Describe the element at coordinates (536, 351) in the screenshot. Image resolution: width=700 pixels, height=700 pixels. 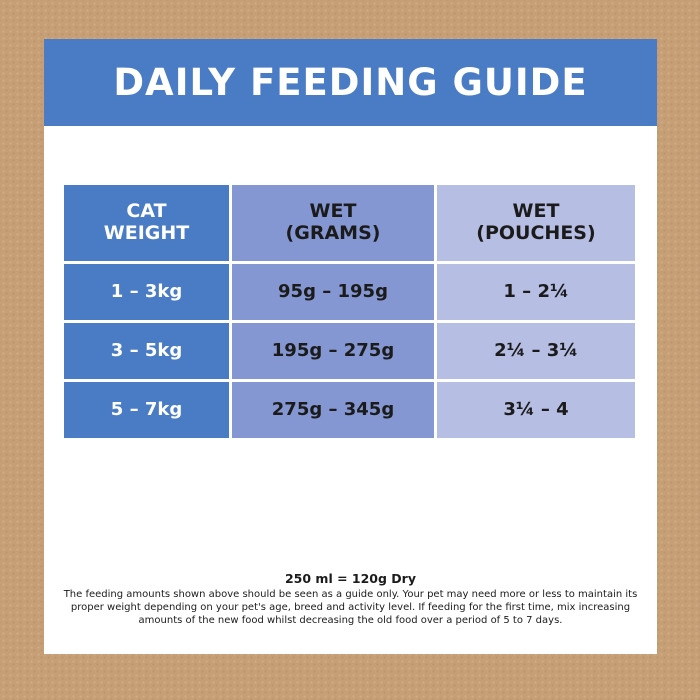
I see `cell-pouches-row2: 2¼ – 3¼` at that location.